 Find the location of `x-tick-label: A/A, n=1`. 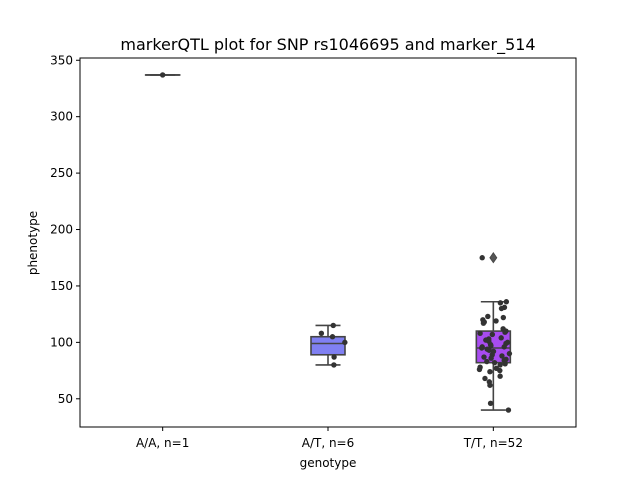

x-tick-label: A/A, n=1 is located at coordinates (162, 443).